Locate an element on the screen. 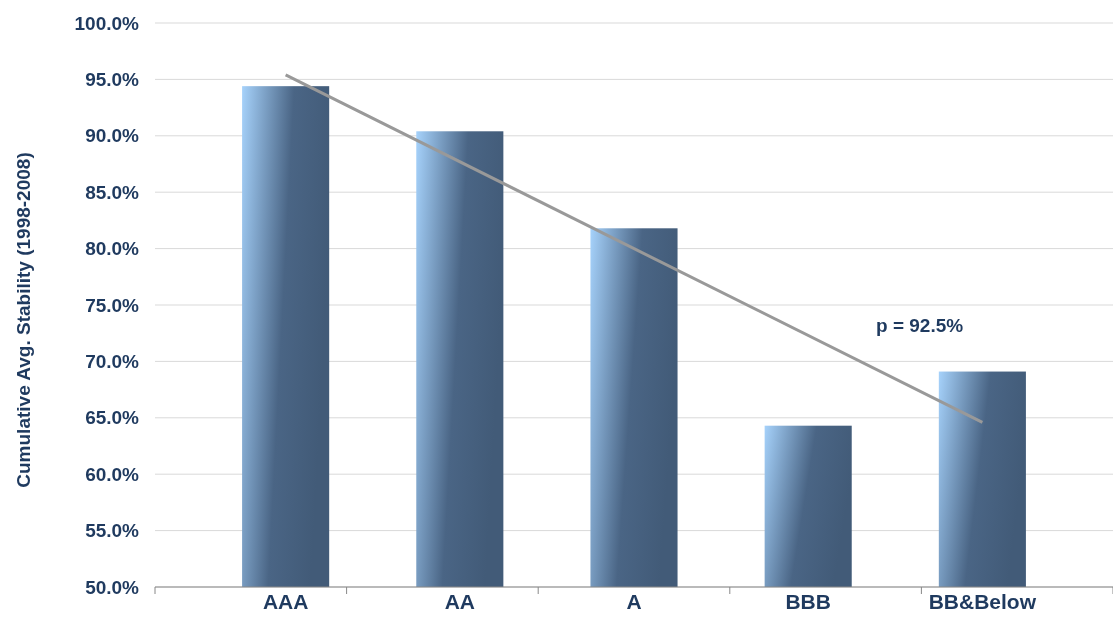 The image size is (1113, 642). y-tick-label: 95.0% is located at coordinates (112, 80).